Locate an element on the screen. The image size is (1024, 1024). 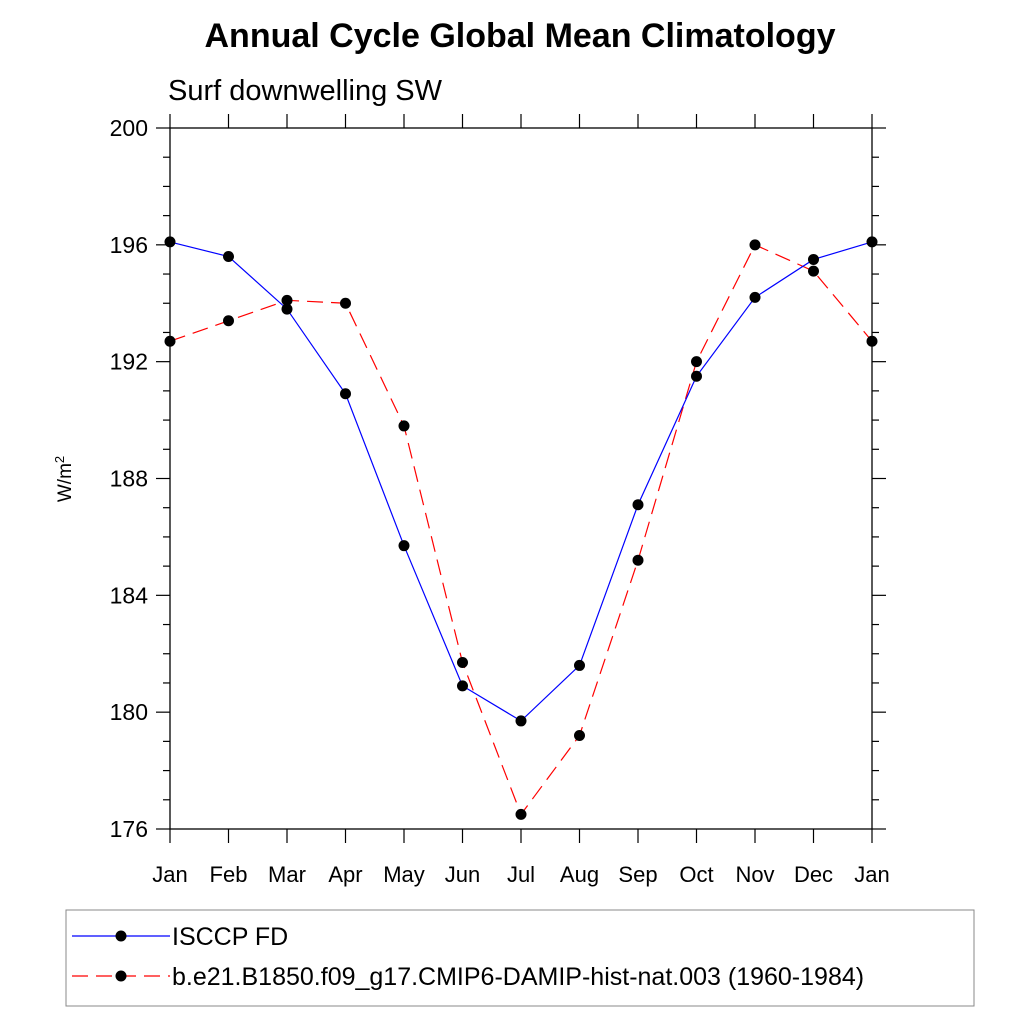
y-tick-label: 192 is located at coordinates (129, 362).